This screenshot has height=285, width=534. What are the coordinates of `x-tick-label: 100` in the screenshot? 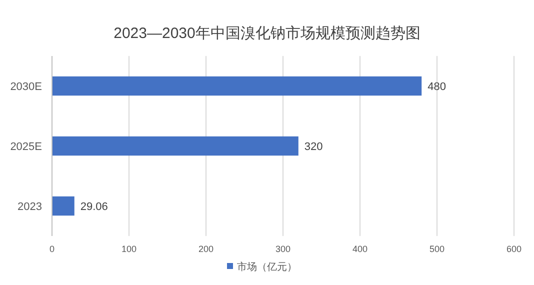 It's located at (129, 249).